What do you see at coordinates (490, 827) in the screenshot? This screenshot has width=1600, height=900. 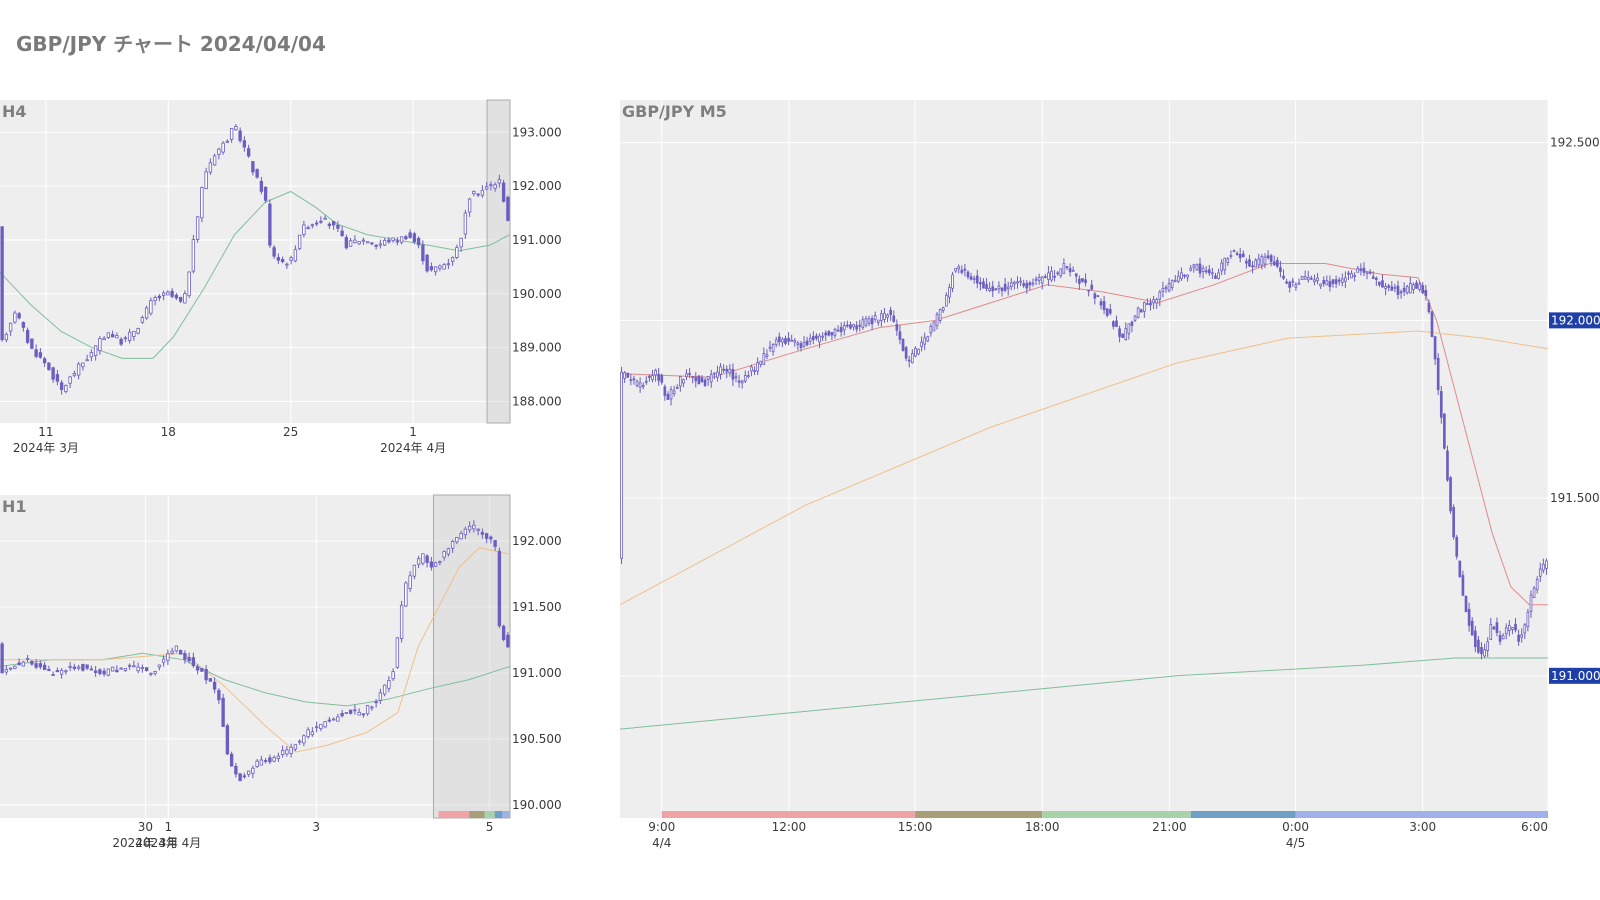 I see `h1-xtick-label: 5` at bounding box center [490, 827].